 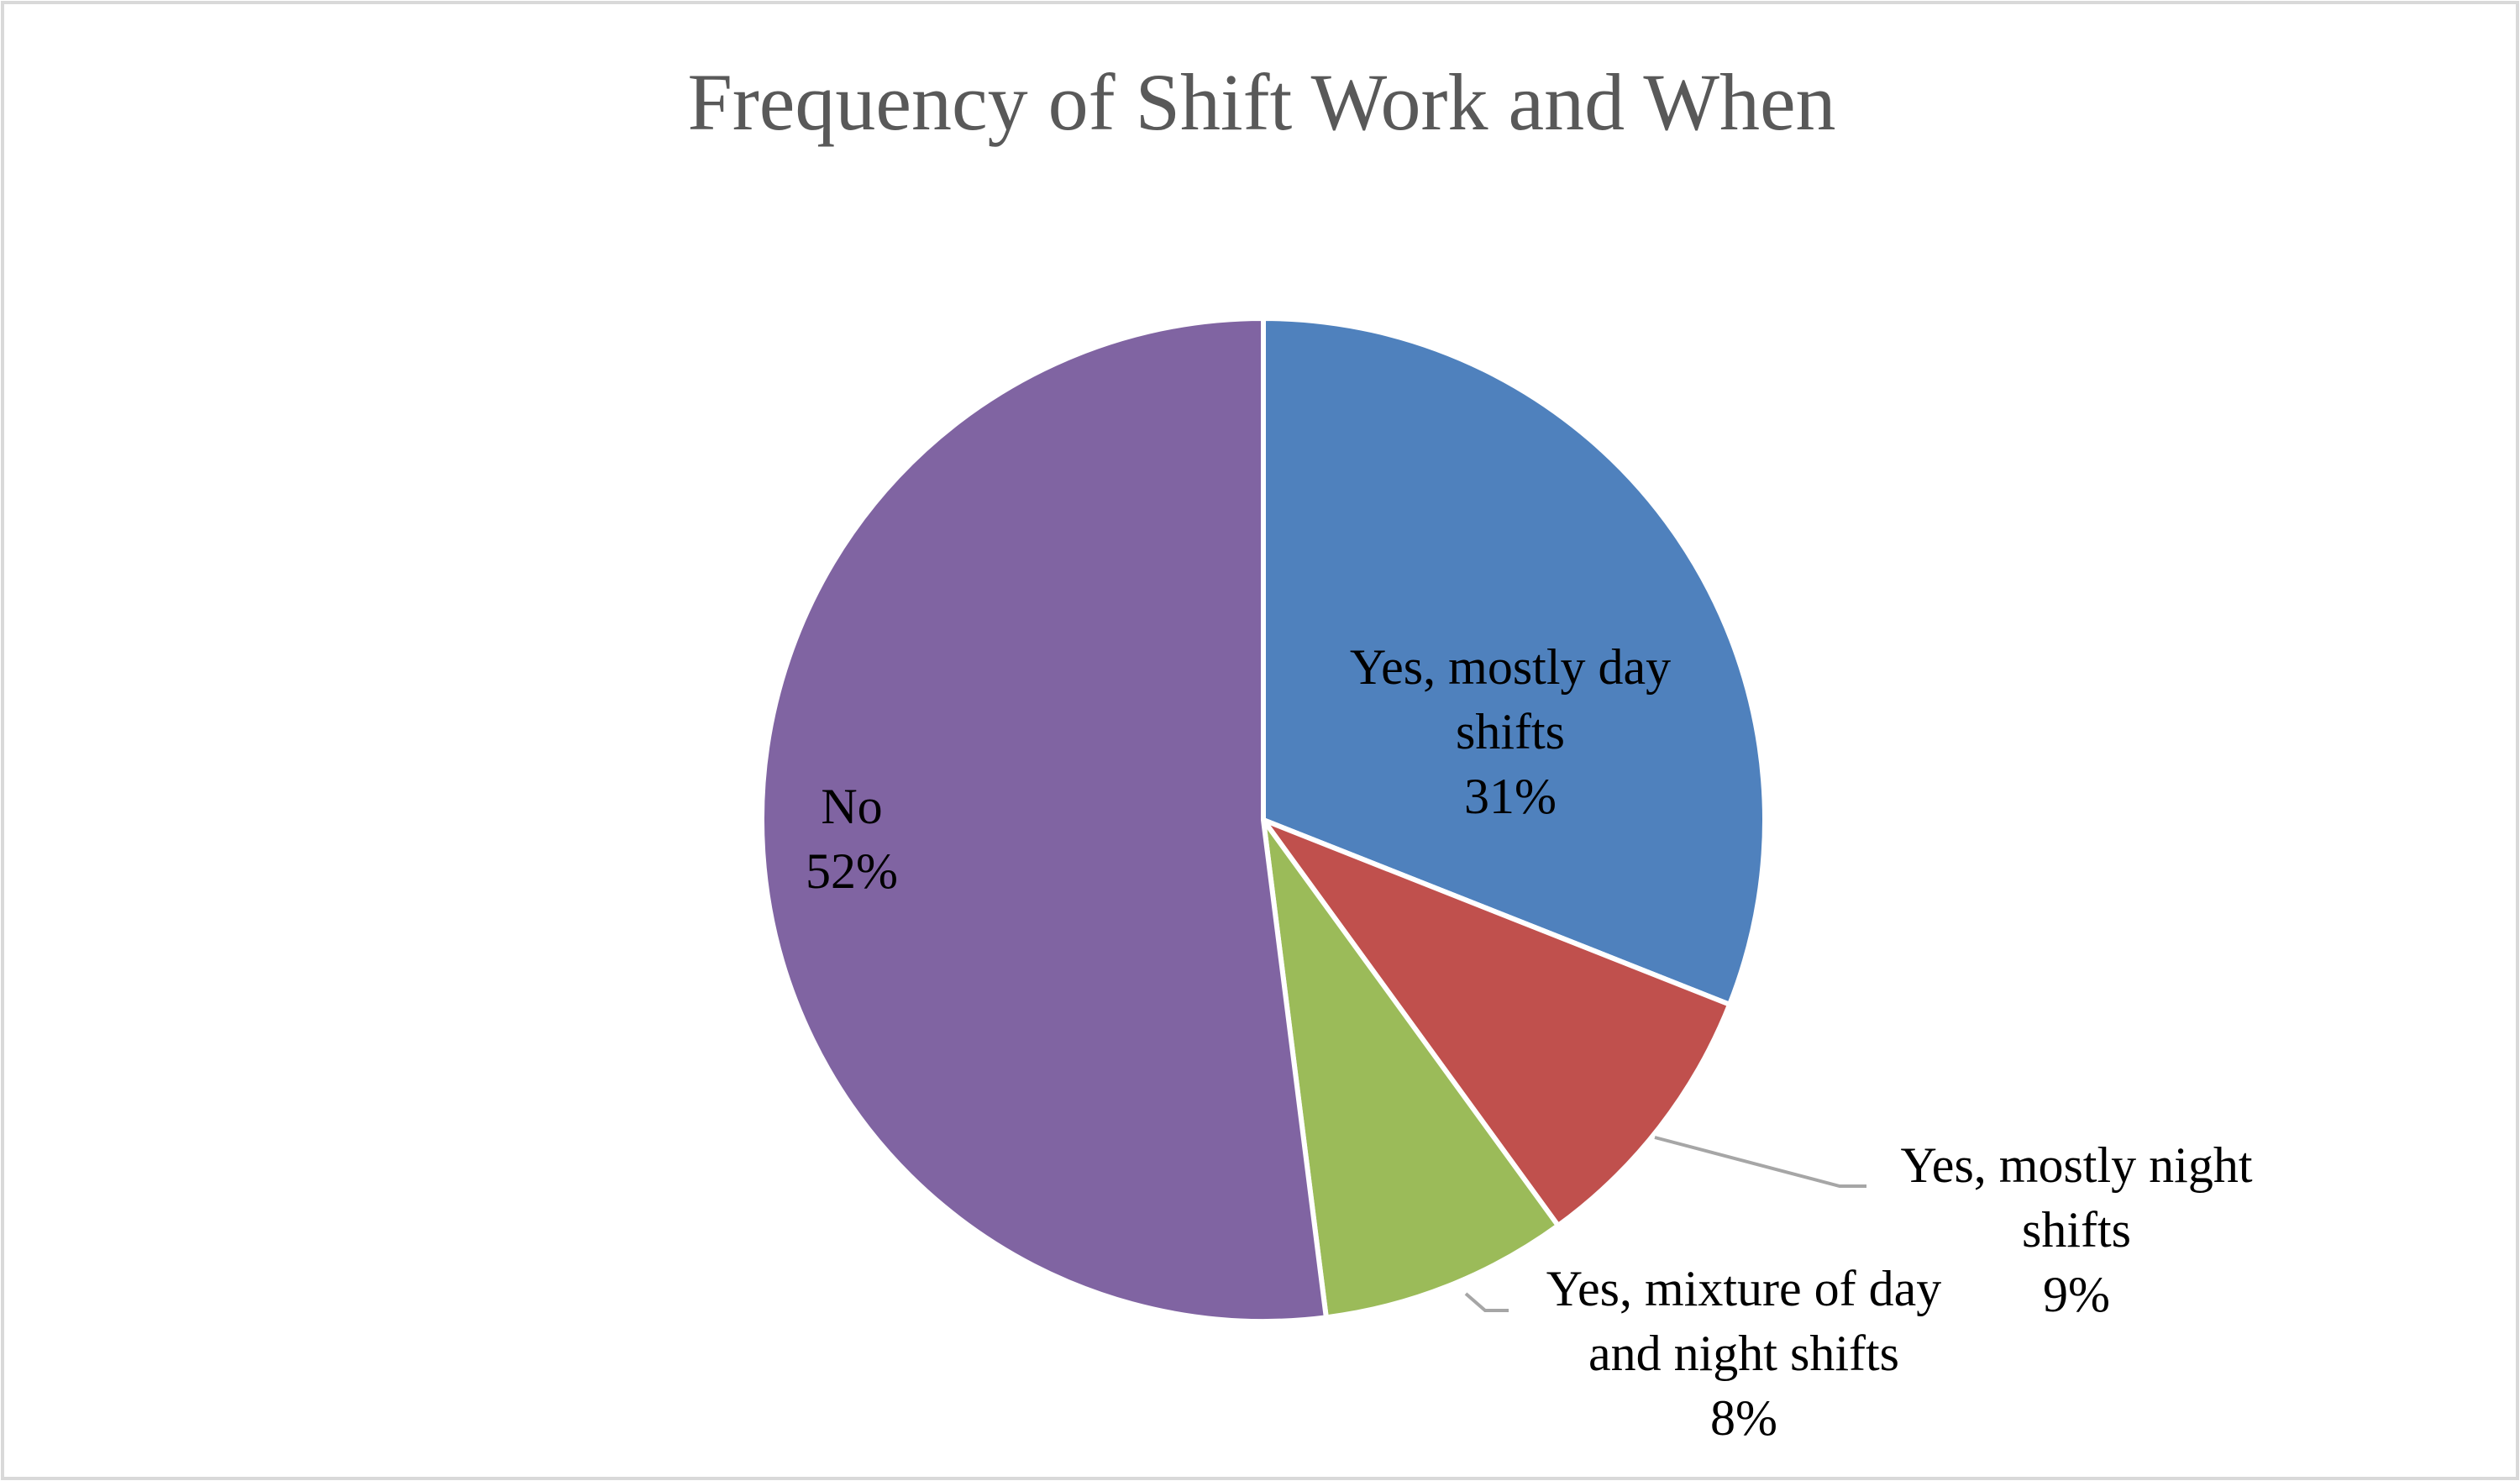 What do you see at coordinates (852, 839) in the screenshot?
I see `data-label-4: No 52%` at bounding box center [852, 839].